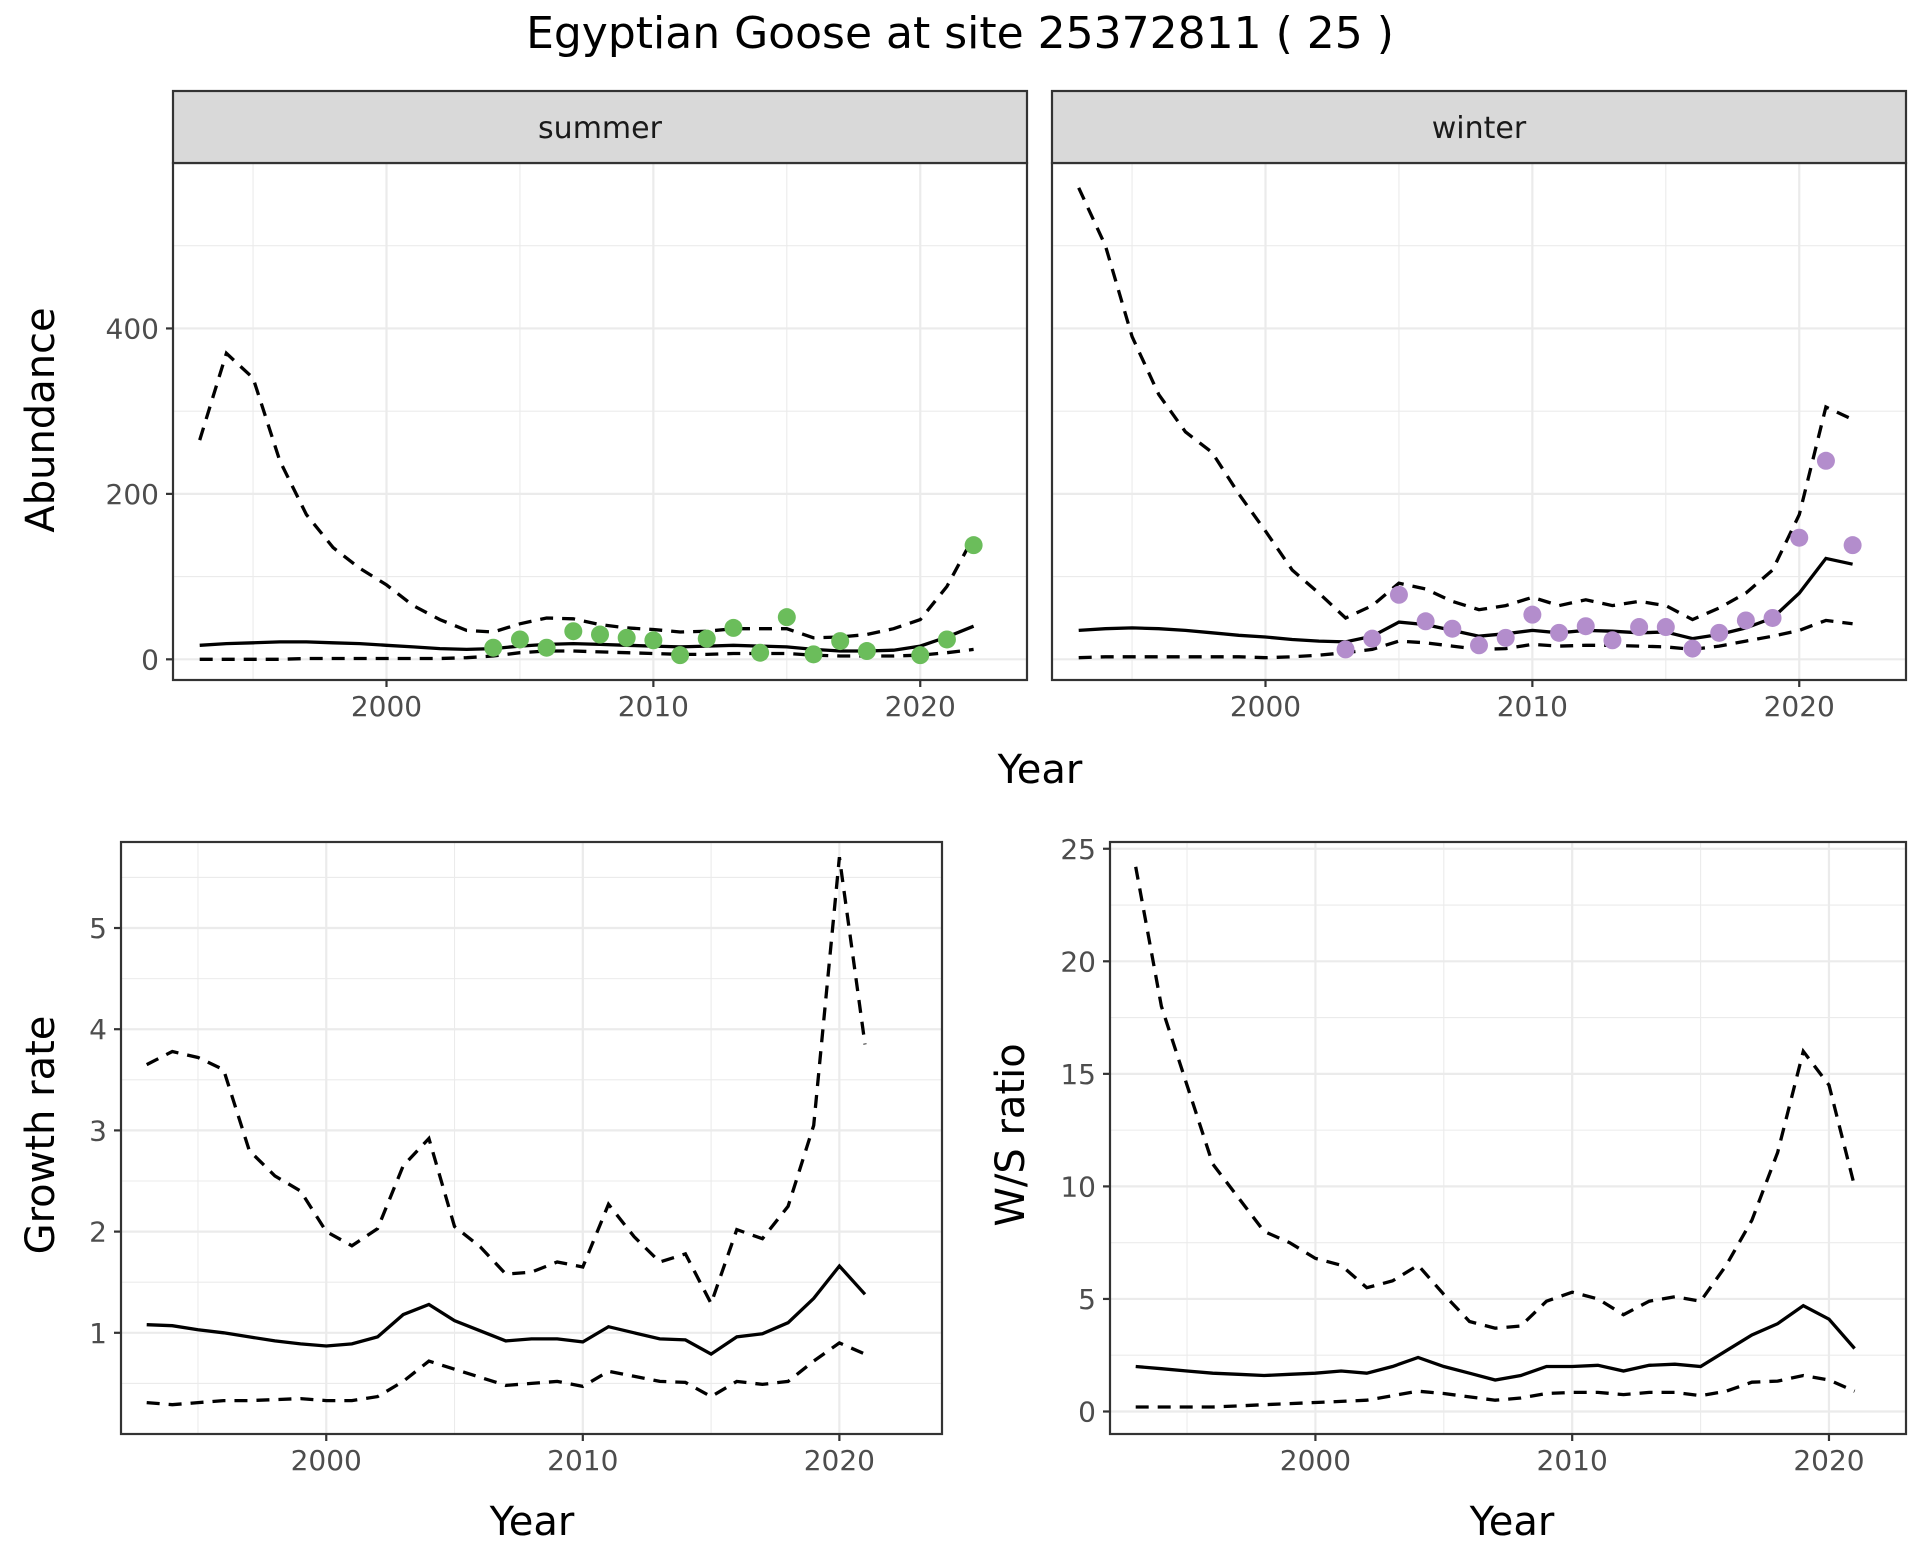 This screenshot has width=1920, height=1560. What do you see at coordinates (98, 1232) in the screenshot?
I see `y-tick-label: 2` at bounding box center [98, 1232].